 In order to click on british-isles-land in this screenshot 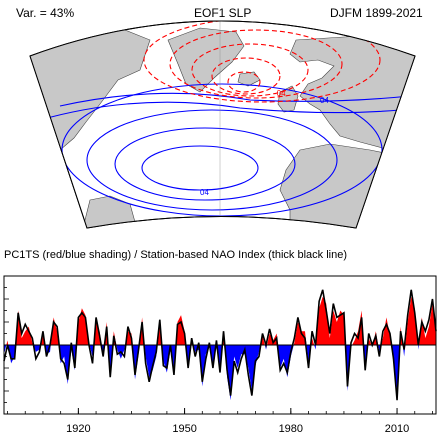, I will do `click(288, 99)`.